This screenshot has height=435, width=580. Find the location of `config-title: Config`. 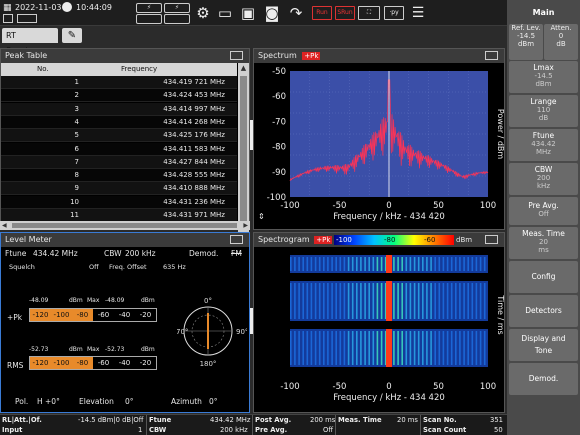

config-title: Config is located at coordinates (543, 276).